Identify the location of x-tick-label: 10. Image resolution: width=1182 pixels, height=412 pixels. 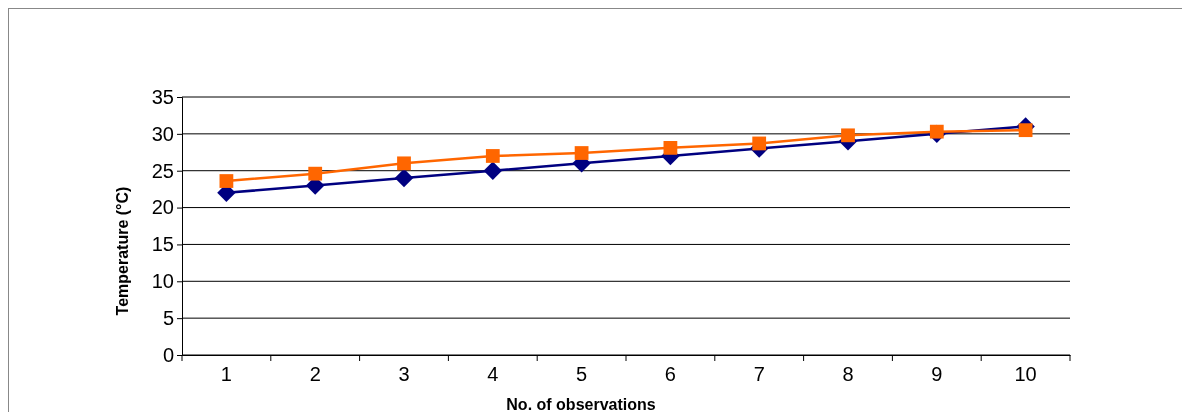
(1025, 374).